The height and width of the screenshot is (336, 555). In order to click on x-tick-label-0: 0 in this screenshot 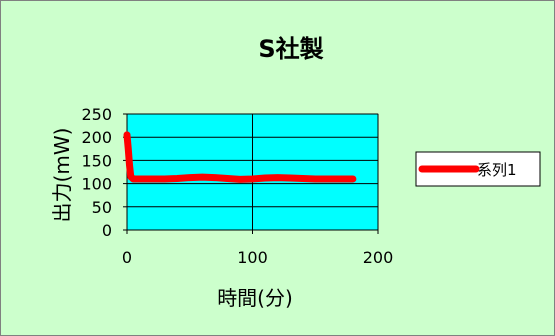, I will do `click(127, 257)`.